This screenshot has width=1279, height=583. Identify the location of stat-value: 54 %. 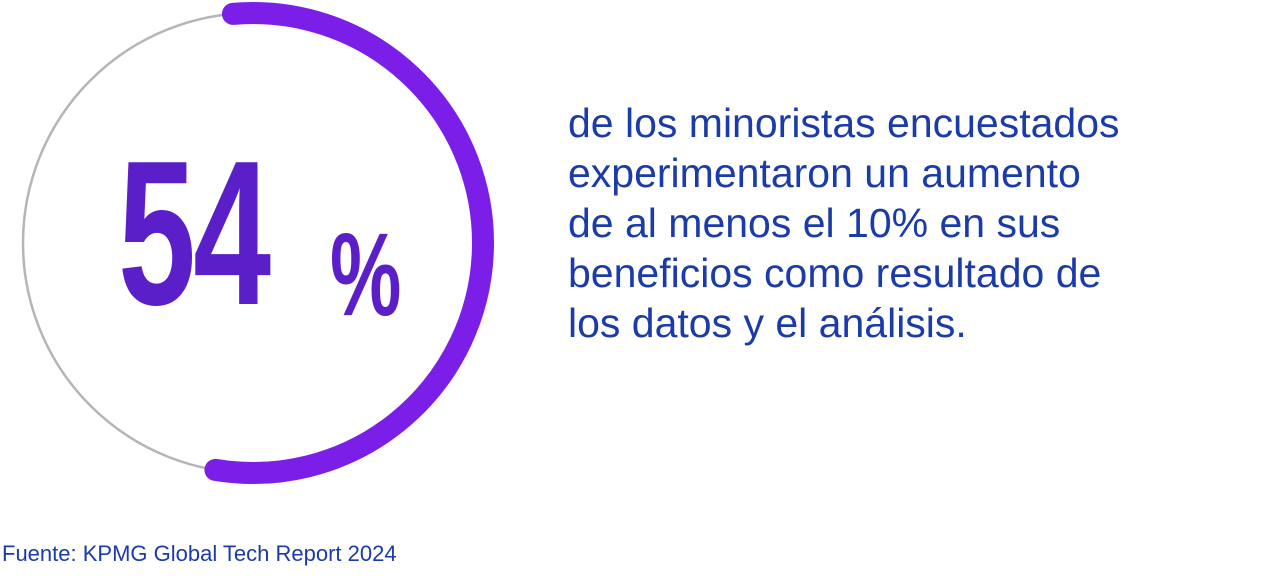
(273, 245).